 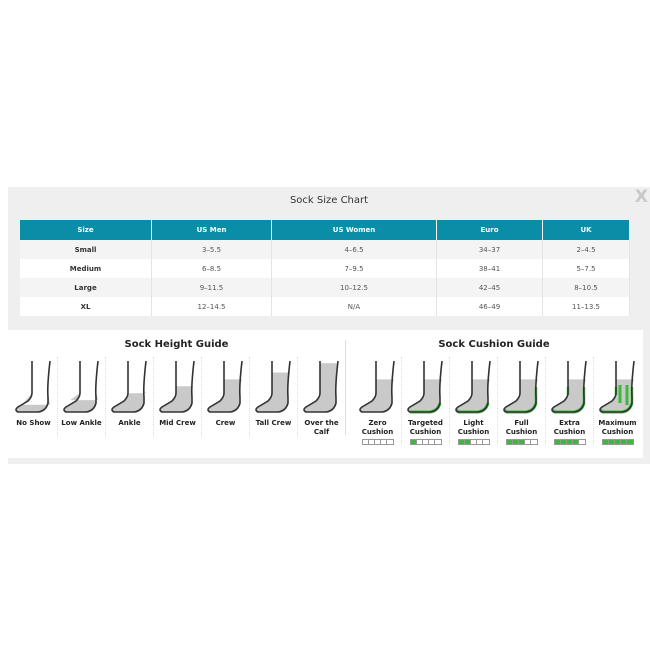 I want to click on height-guide-item: Over the Calf, so click(x=321, y=397).